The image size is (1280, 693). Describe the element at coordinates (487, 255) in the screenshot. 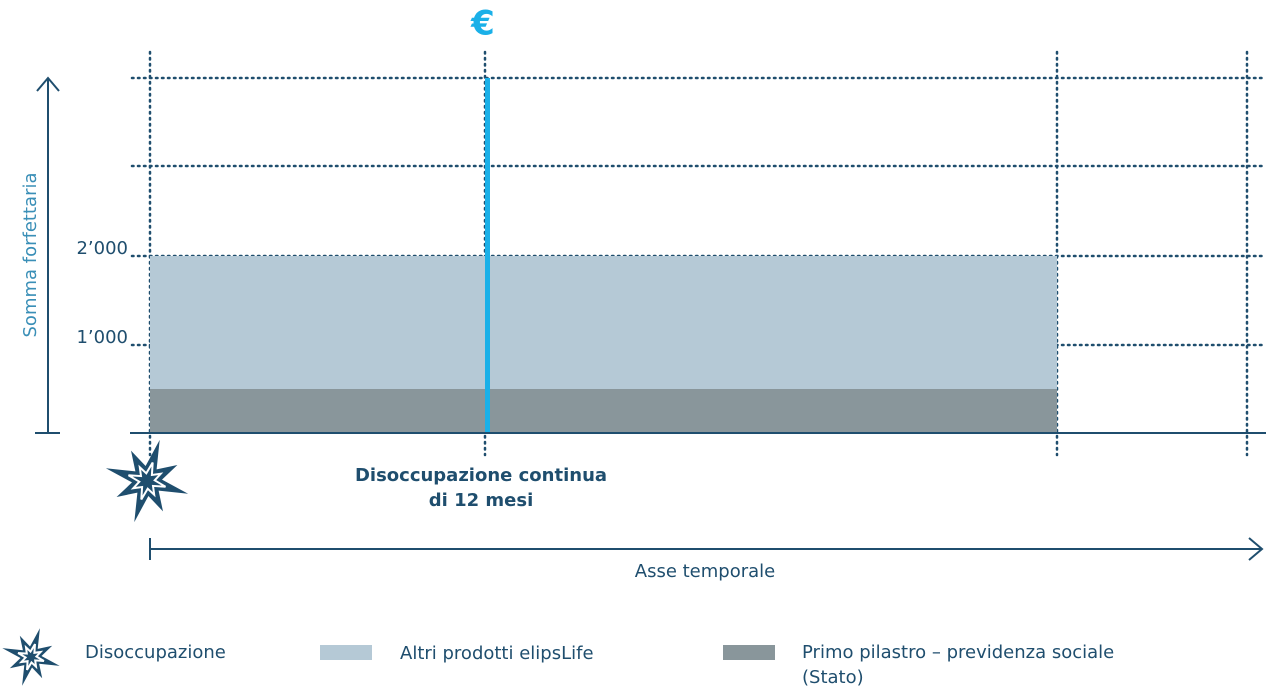

I see `payout-line` at that location.